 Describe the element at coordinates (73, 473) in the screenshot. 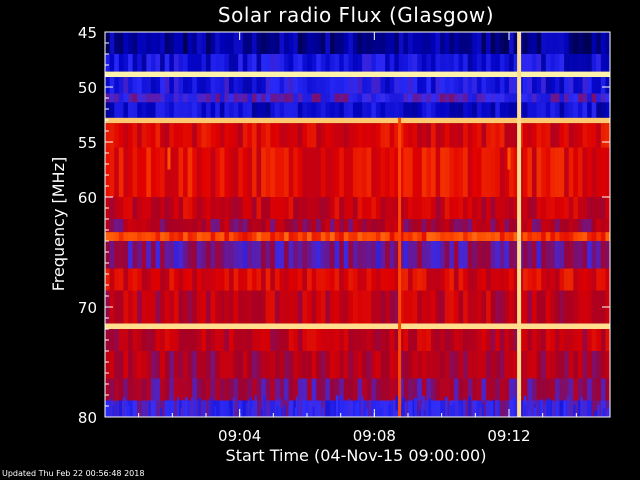

I see `updated-timestamp: Updated Thu Feb 22 00:56:48 2018` at that location.